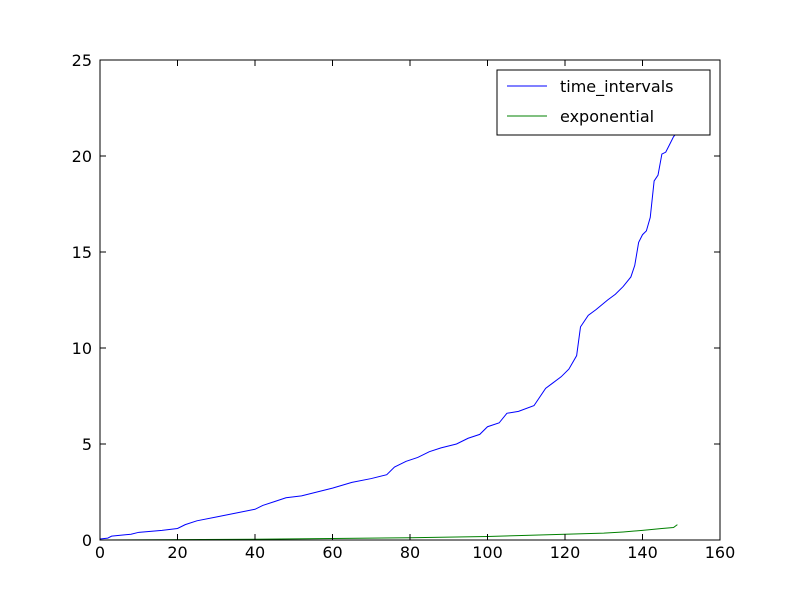 The width and height of the screenshot is (800, 600). Describe the element at coordinates (332, 552) in the screenshot. I see `x-tick-label: 60` at that location.